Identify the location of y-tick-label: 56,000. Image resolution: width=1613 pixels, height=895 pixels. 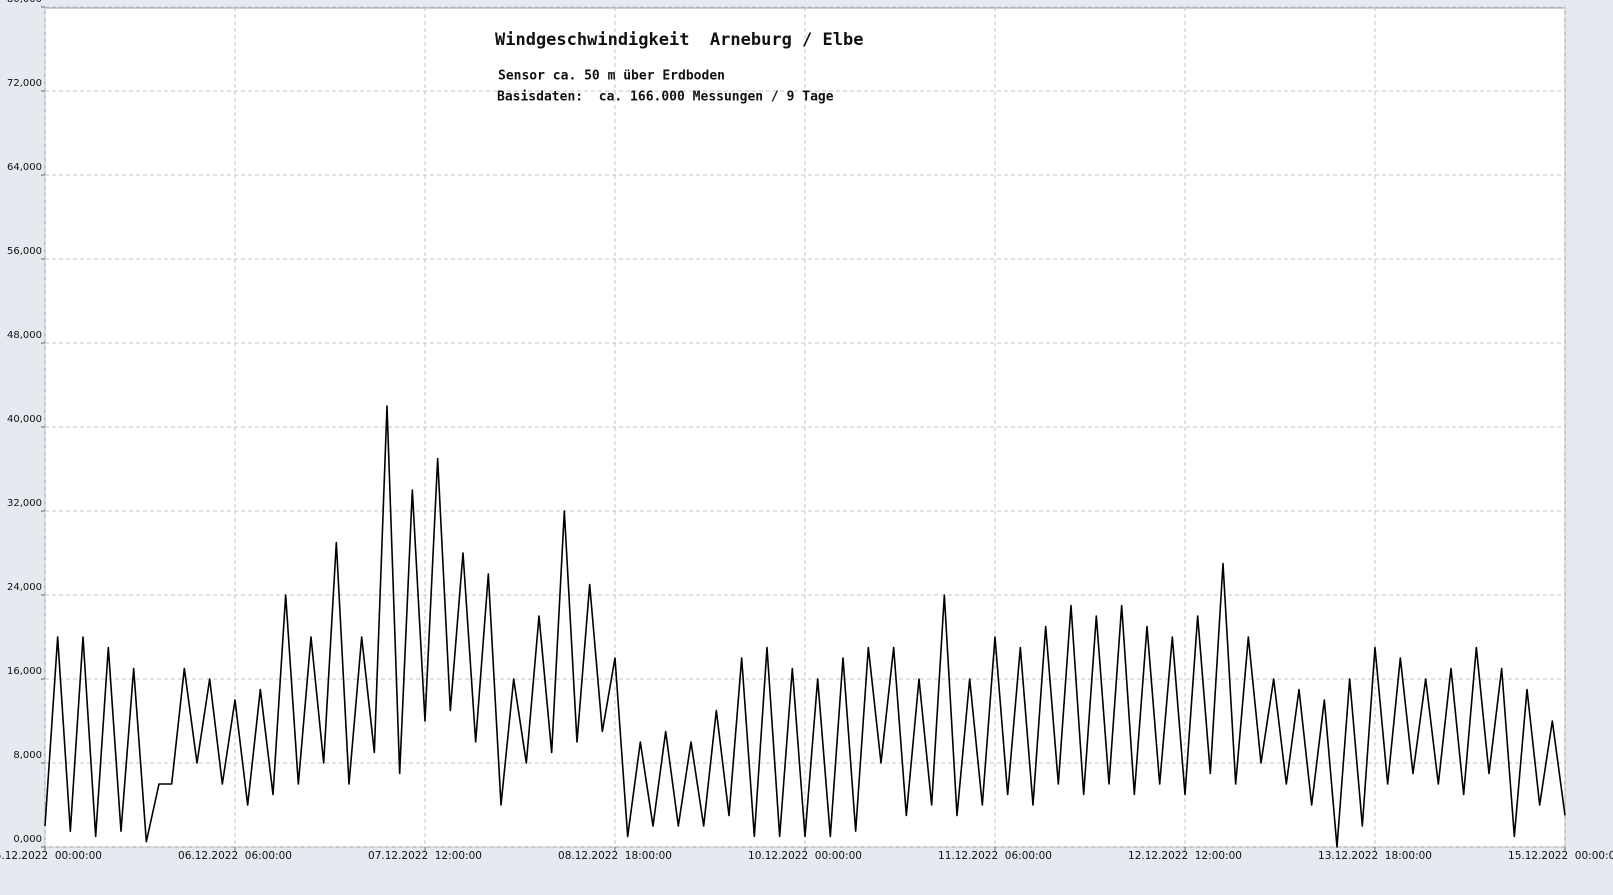
(24, 251).